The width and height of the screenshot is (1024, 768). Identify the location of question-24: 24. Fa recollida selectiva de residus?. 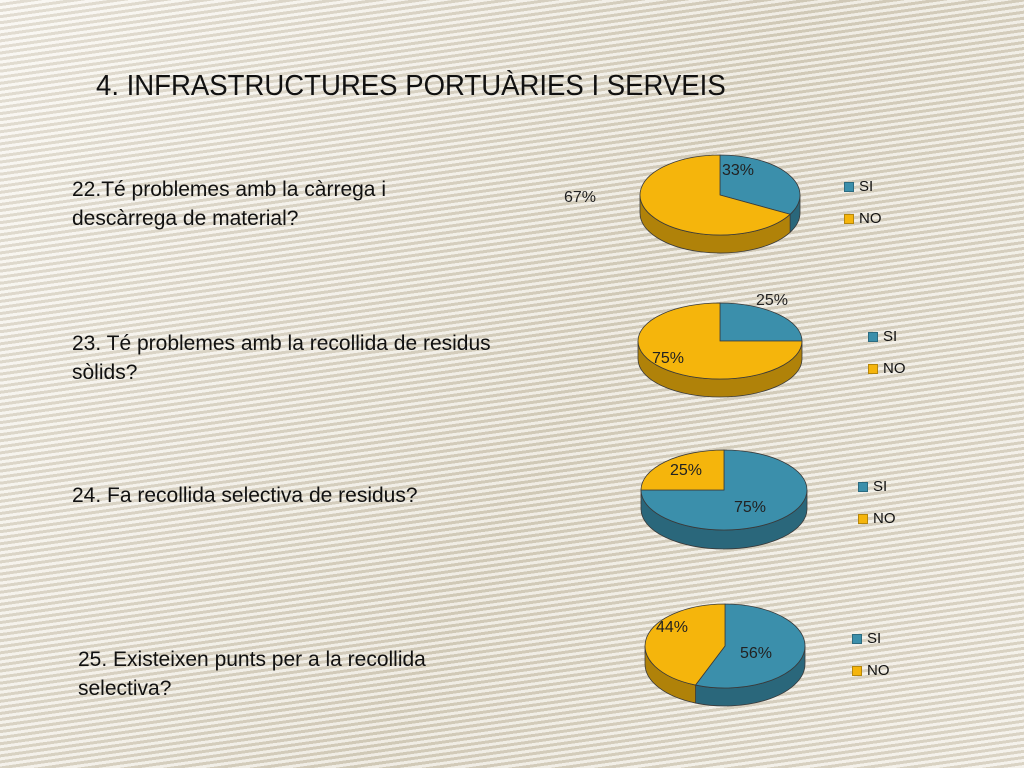
(245, 495).